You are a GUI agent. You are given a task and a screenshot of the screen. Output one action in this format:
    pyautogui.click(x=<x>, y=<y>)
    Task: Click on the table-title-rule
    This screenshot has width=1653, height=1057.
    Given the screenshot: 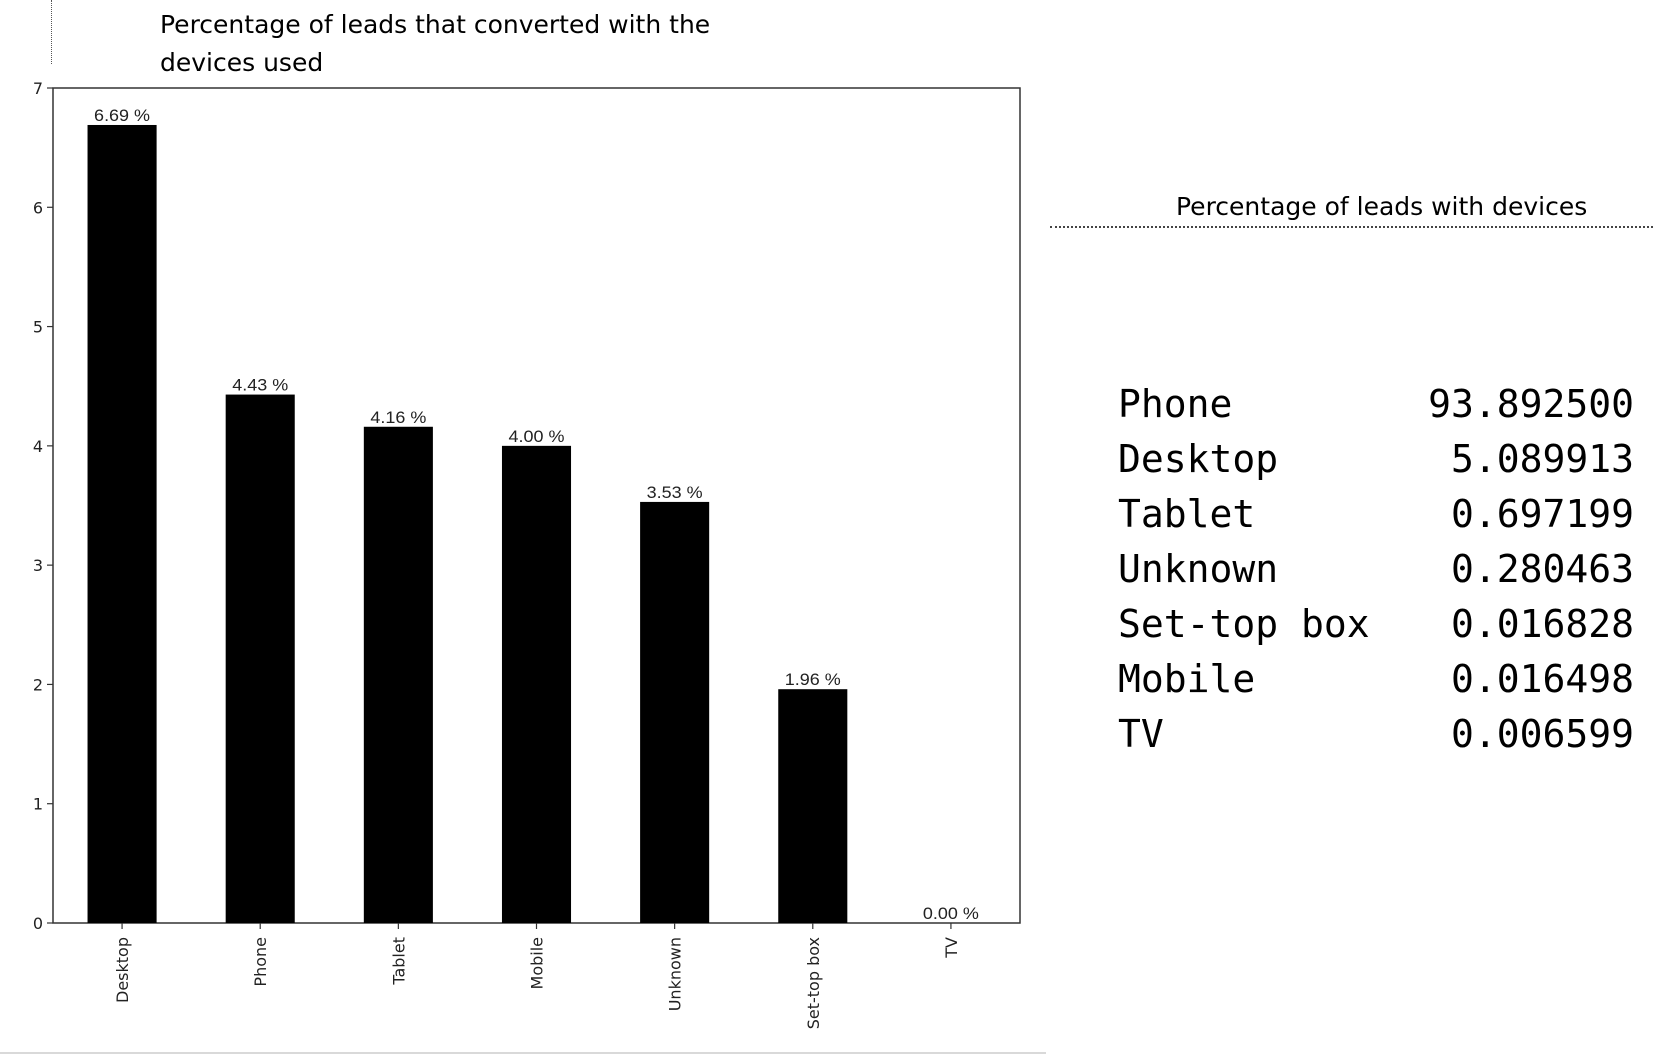 What is the action you would take?
    pyautogui.click(x=1351, y=227)
    